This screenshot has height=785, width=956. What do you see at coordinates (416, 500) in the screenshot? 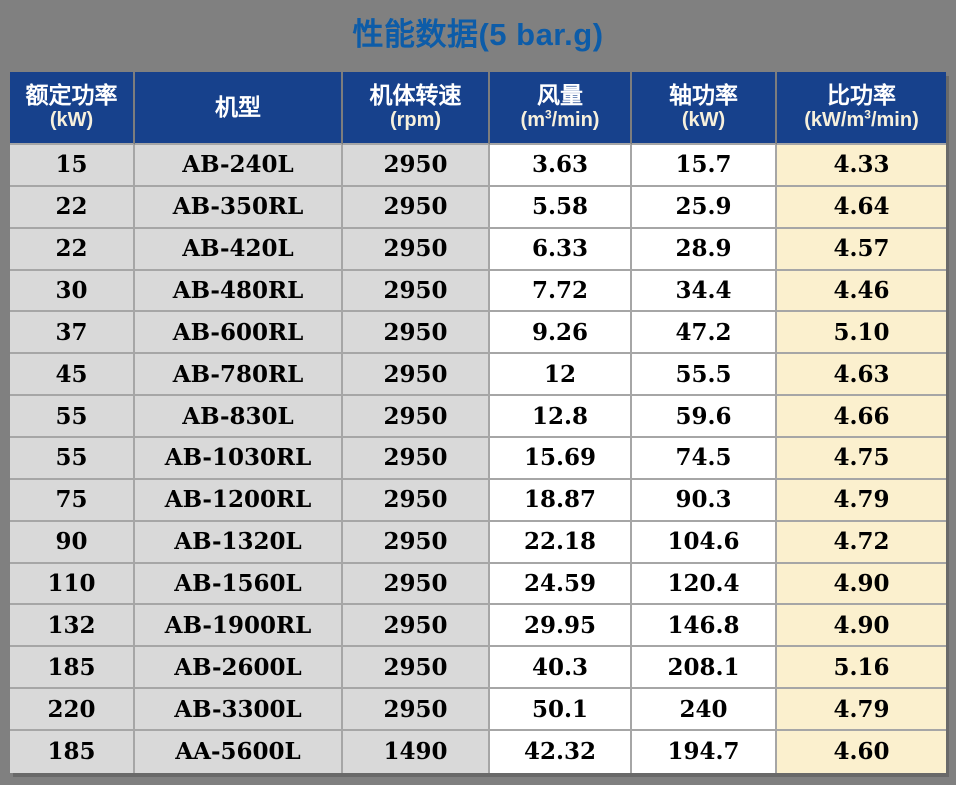
I see `table-cell-r9-c3: 2950` at bounding box center [416, 500].